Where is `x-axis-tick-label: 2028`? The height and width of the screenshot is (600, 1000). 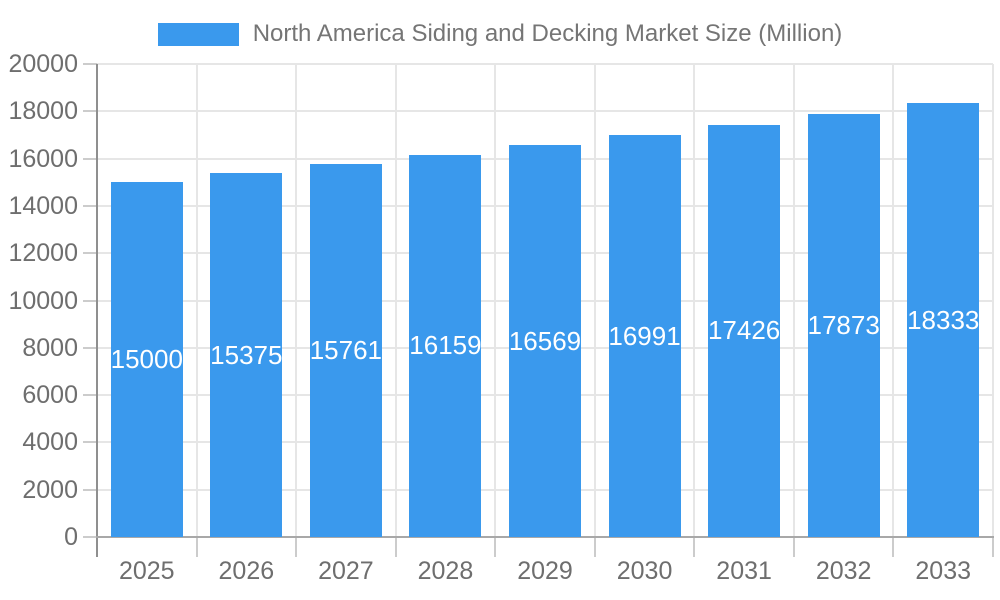 x-axis-tick-label: 2028 is located at coordinates (445, 571).